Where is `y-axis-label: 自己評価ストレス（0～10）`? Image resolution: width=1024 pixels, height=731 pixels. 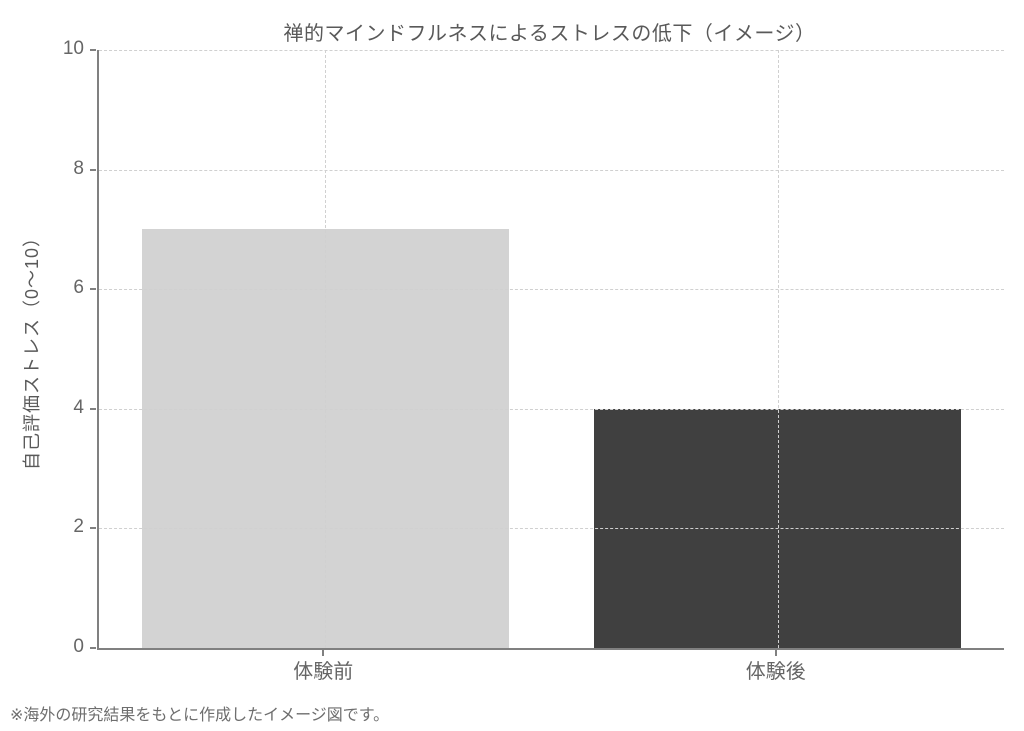 y-axis-label: 自己評価ストレス（0～10） is located at coordinates (32, 349).